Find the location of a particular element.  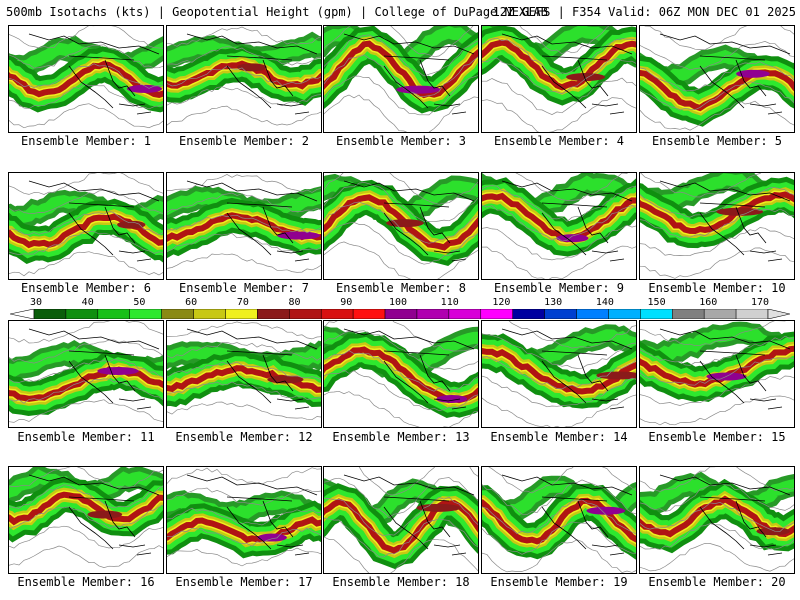

ensemble-member-label: Ensemble Member: 6 is located at coordinates (86, 288).